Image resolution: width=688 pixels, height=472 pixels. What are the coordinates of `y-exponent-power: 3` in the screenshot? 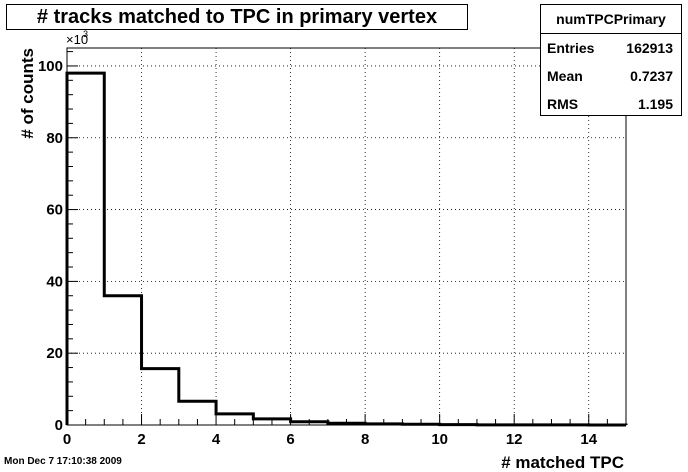 It's located at (85, 34).